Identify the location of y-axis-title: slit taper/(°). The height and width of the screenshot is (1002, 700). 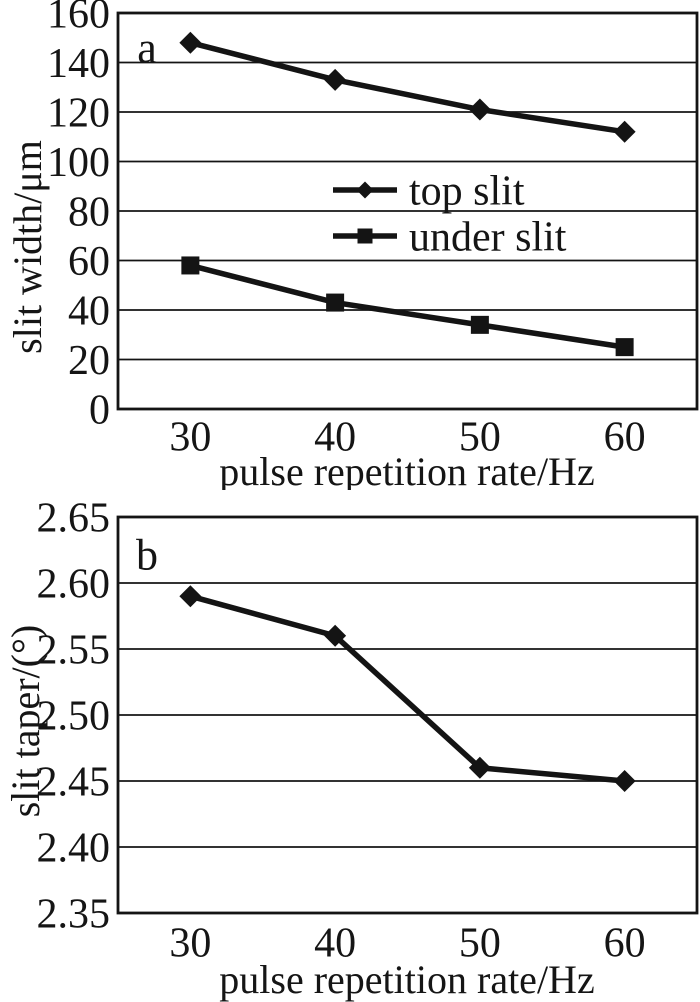
(25, 721).